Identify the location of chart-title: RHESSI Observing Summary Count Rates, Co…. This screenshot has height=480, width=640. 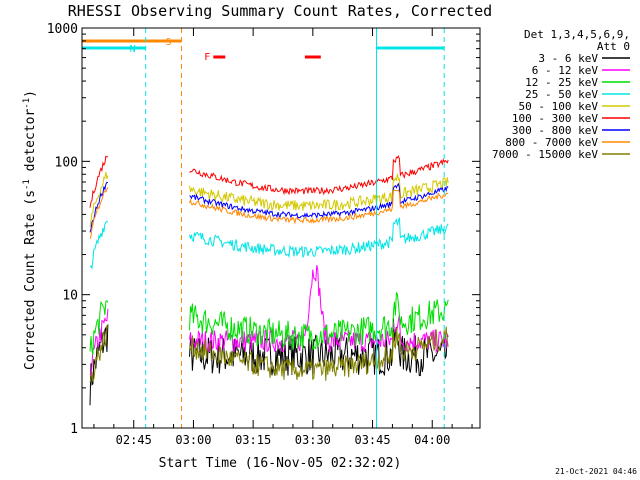
(280, 11).